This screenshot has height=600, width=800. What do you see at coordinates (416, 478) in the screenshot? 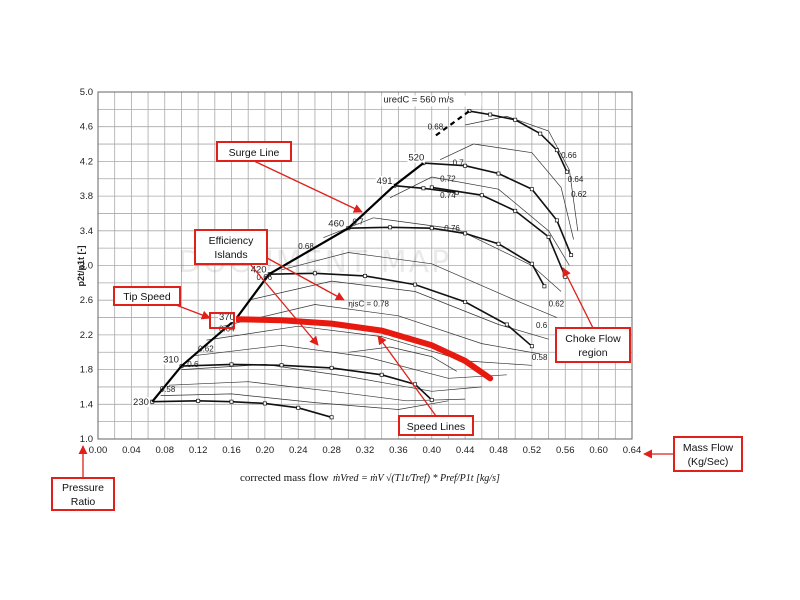
I see `x-axis-formula: ṁVred = ṁV √(T1t/Tref) * Pref/P1t [kg/s]` at bounding box center [416, 478].